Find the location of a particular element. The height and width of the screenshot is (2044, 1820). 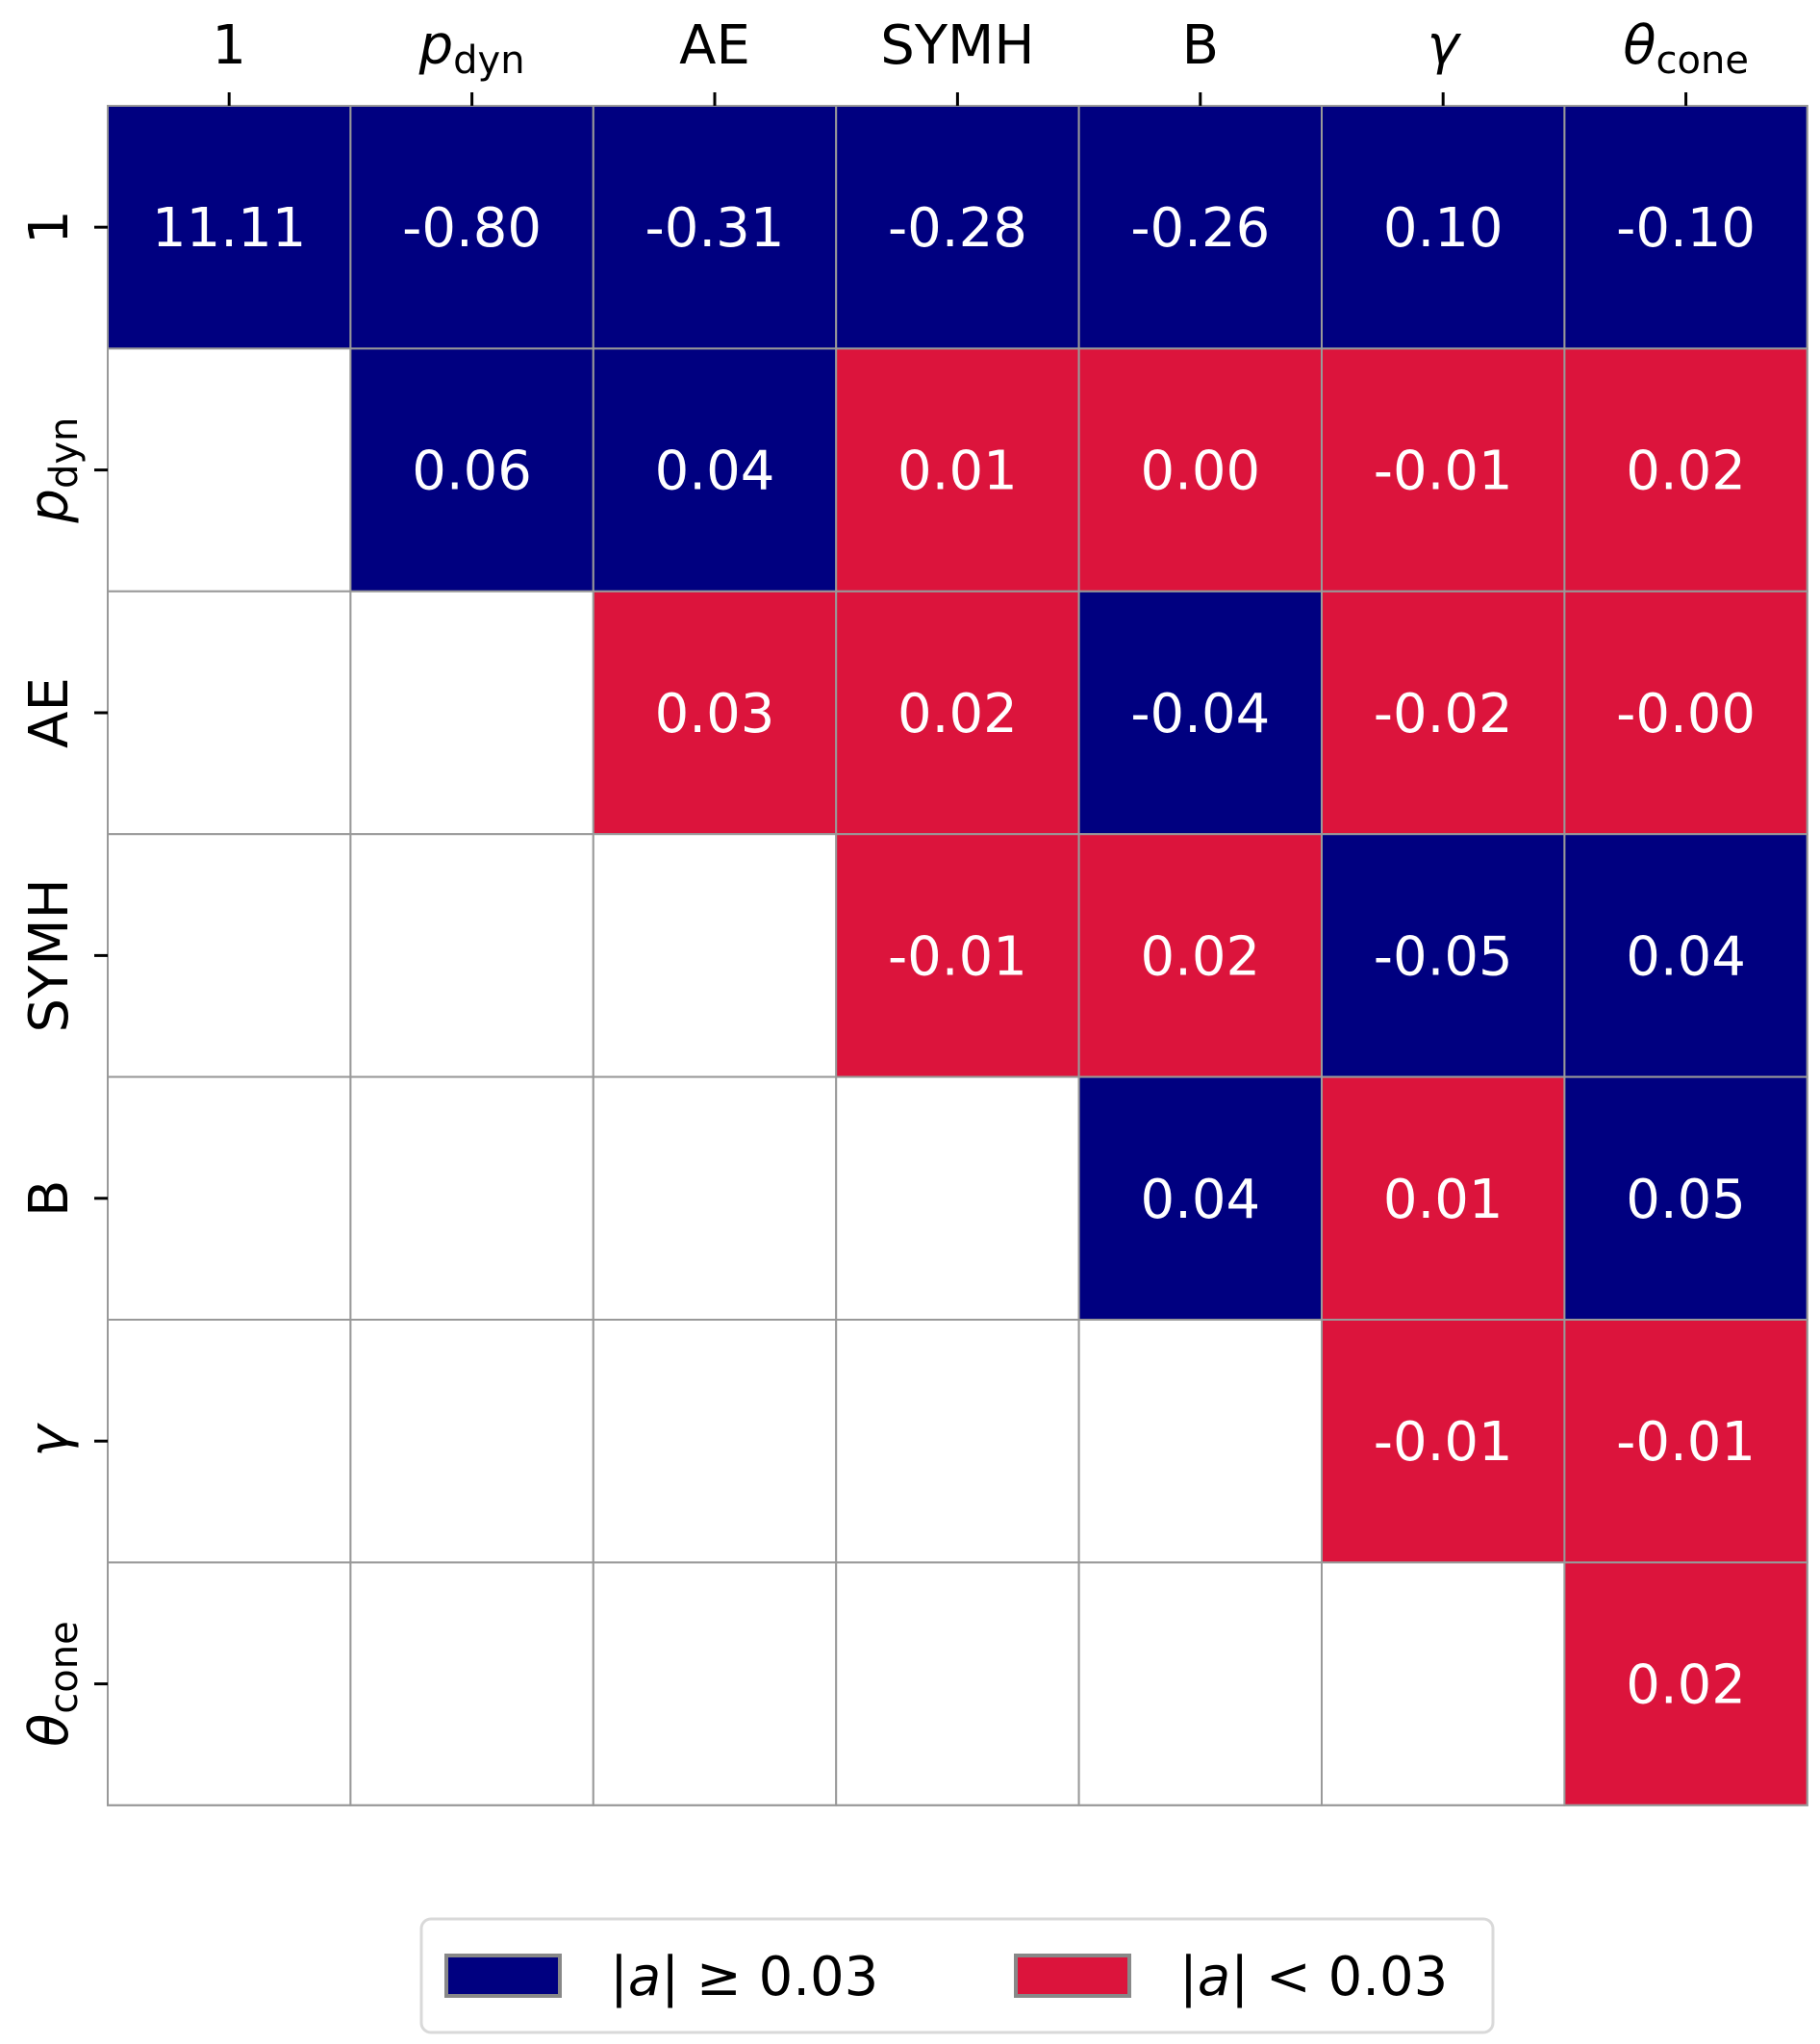

heatmap-cell-r4-c6 is located at coordinates (1686, 1198).